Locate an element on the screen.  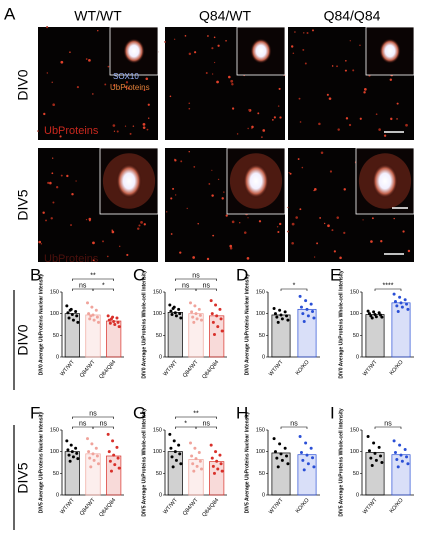
y-tick-label: 100 is located at coordinates (260, 452).